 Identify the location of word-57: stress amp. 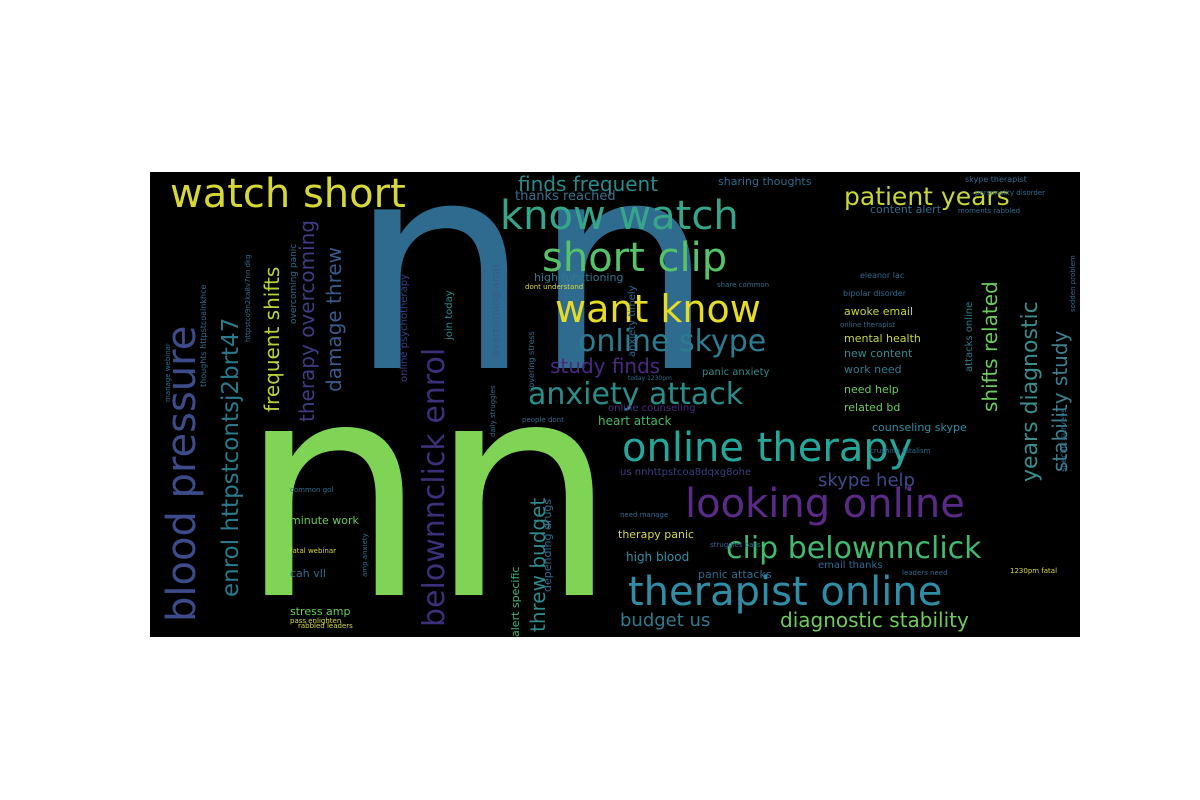
(320, 611).